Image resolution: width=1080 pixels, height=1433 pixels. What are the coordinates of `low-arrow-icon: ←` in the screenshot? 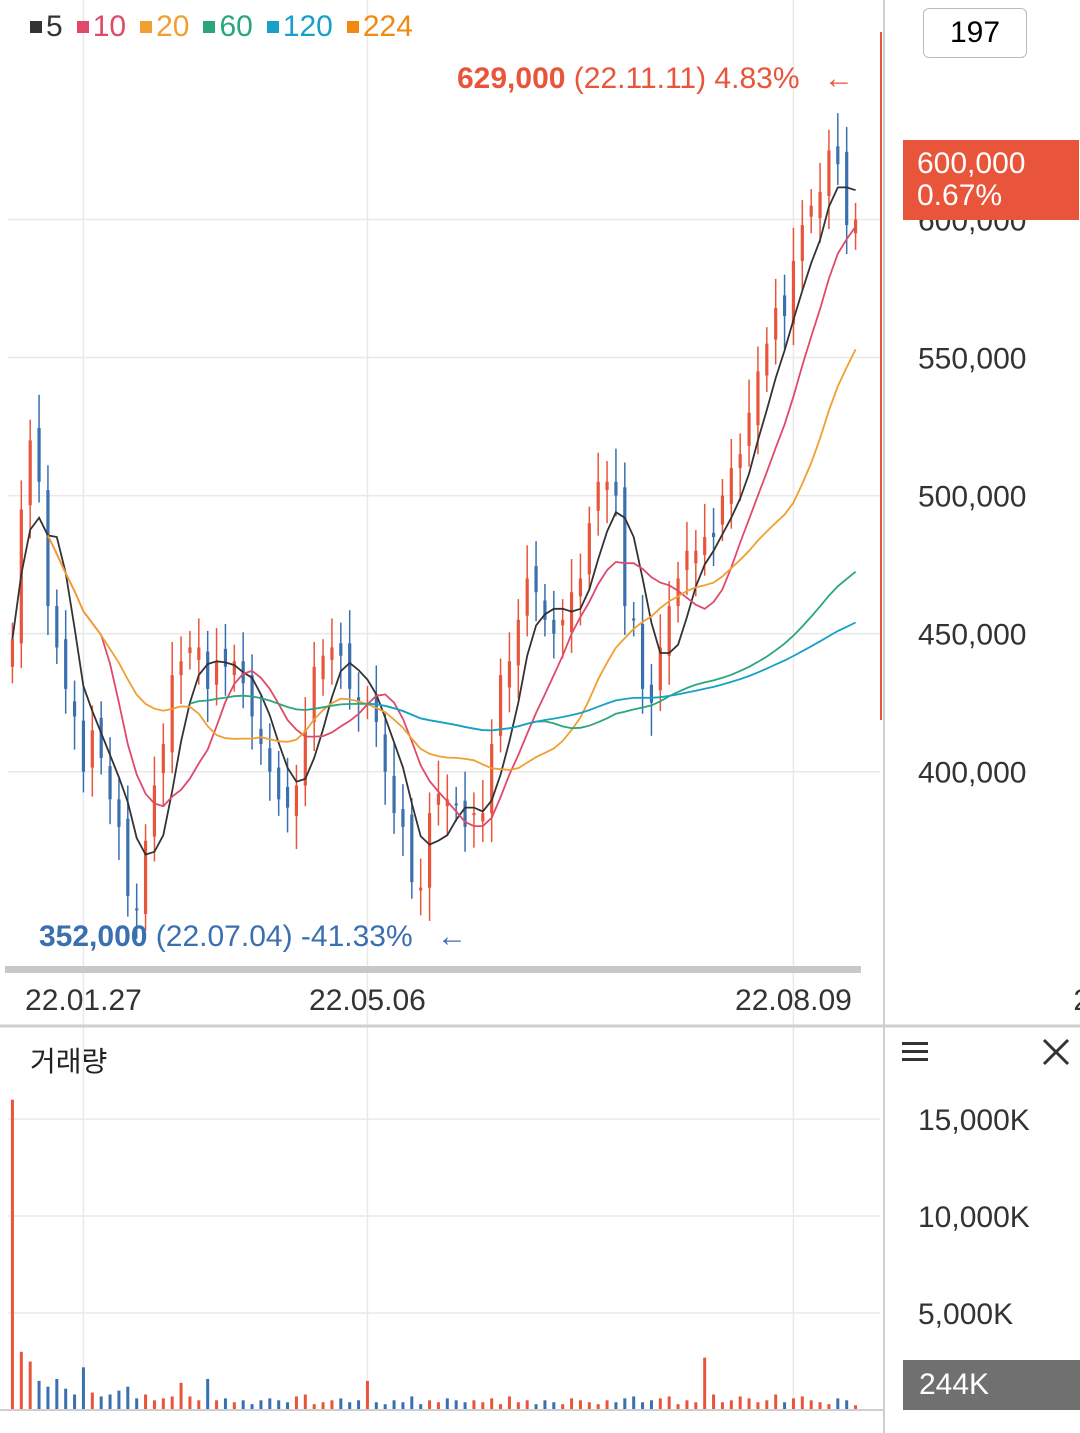 It's located at (451, 936).